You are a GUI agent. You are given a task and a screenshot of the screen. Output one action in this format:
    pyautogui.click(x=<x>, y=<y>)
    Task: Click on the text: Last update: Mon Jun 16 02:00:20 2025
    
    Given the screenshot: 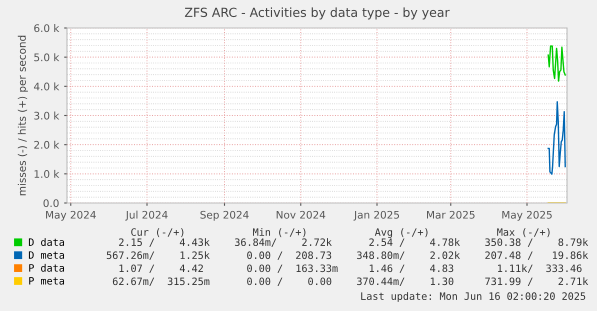 What is the action you would take?
    pyautogui.click(x=473, y=297)
    